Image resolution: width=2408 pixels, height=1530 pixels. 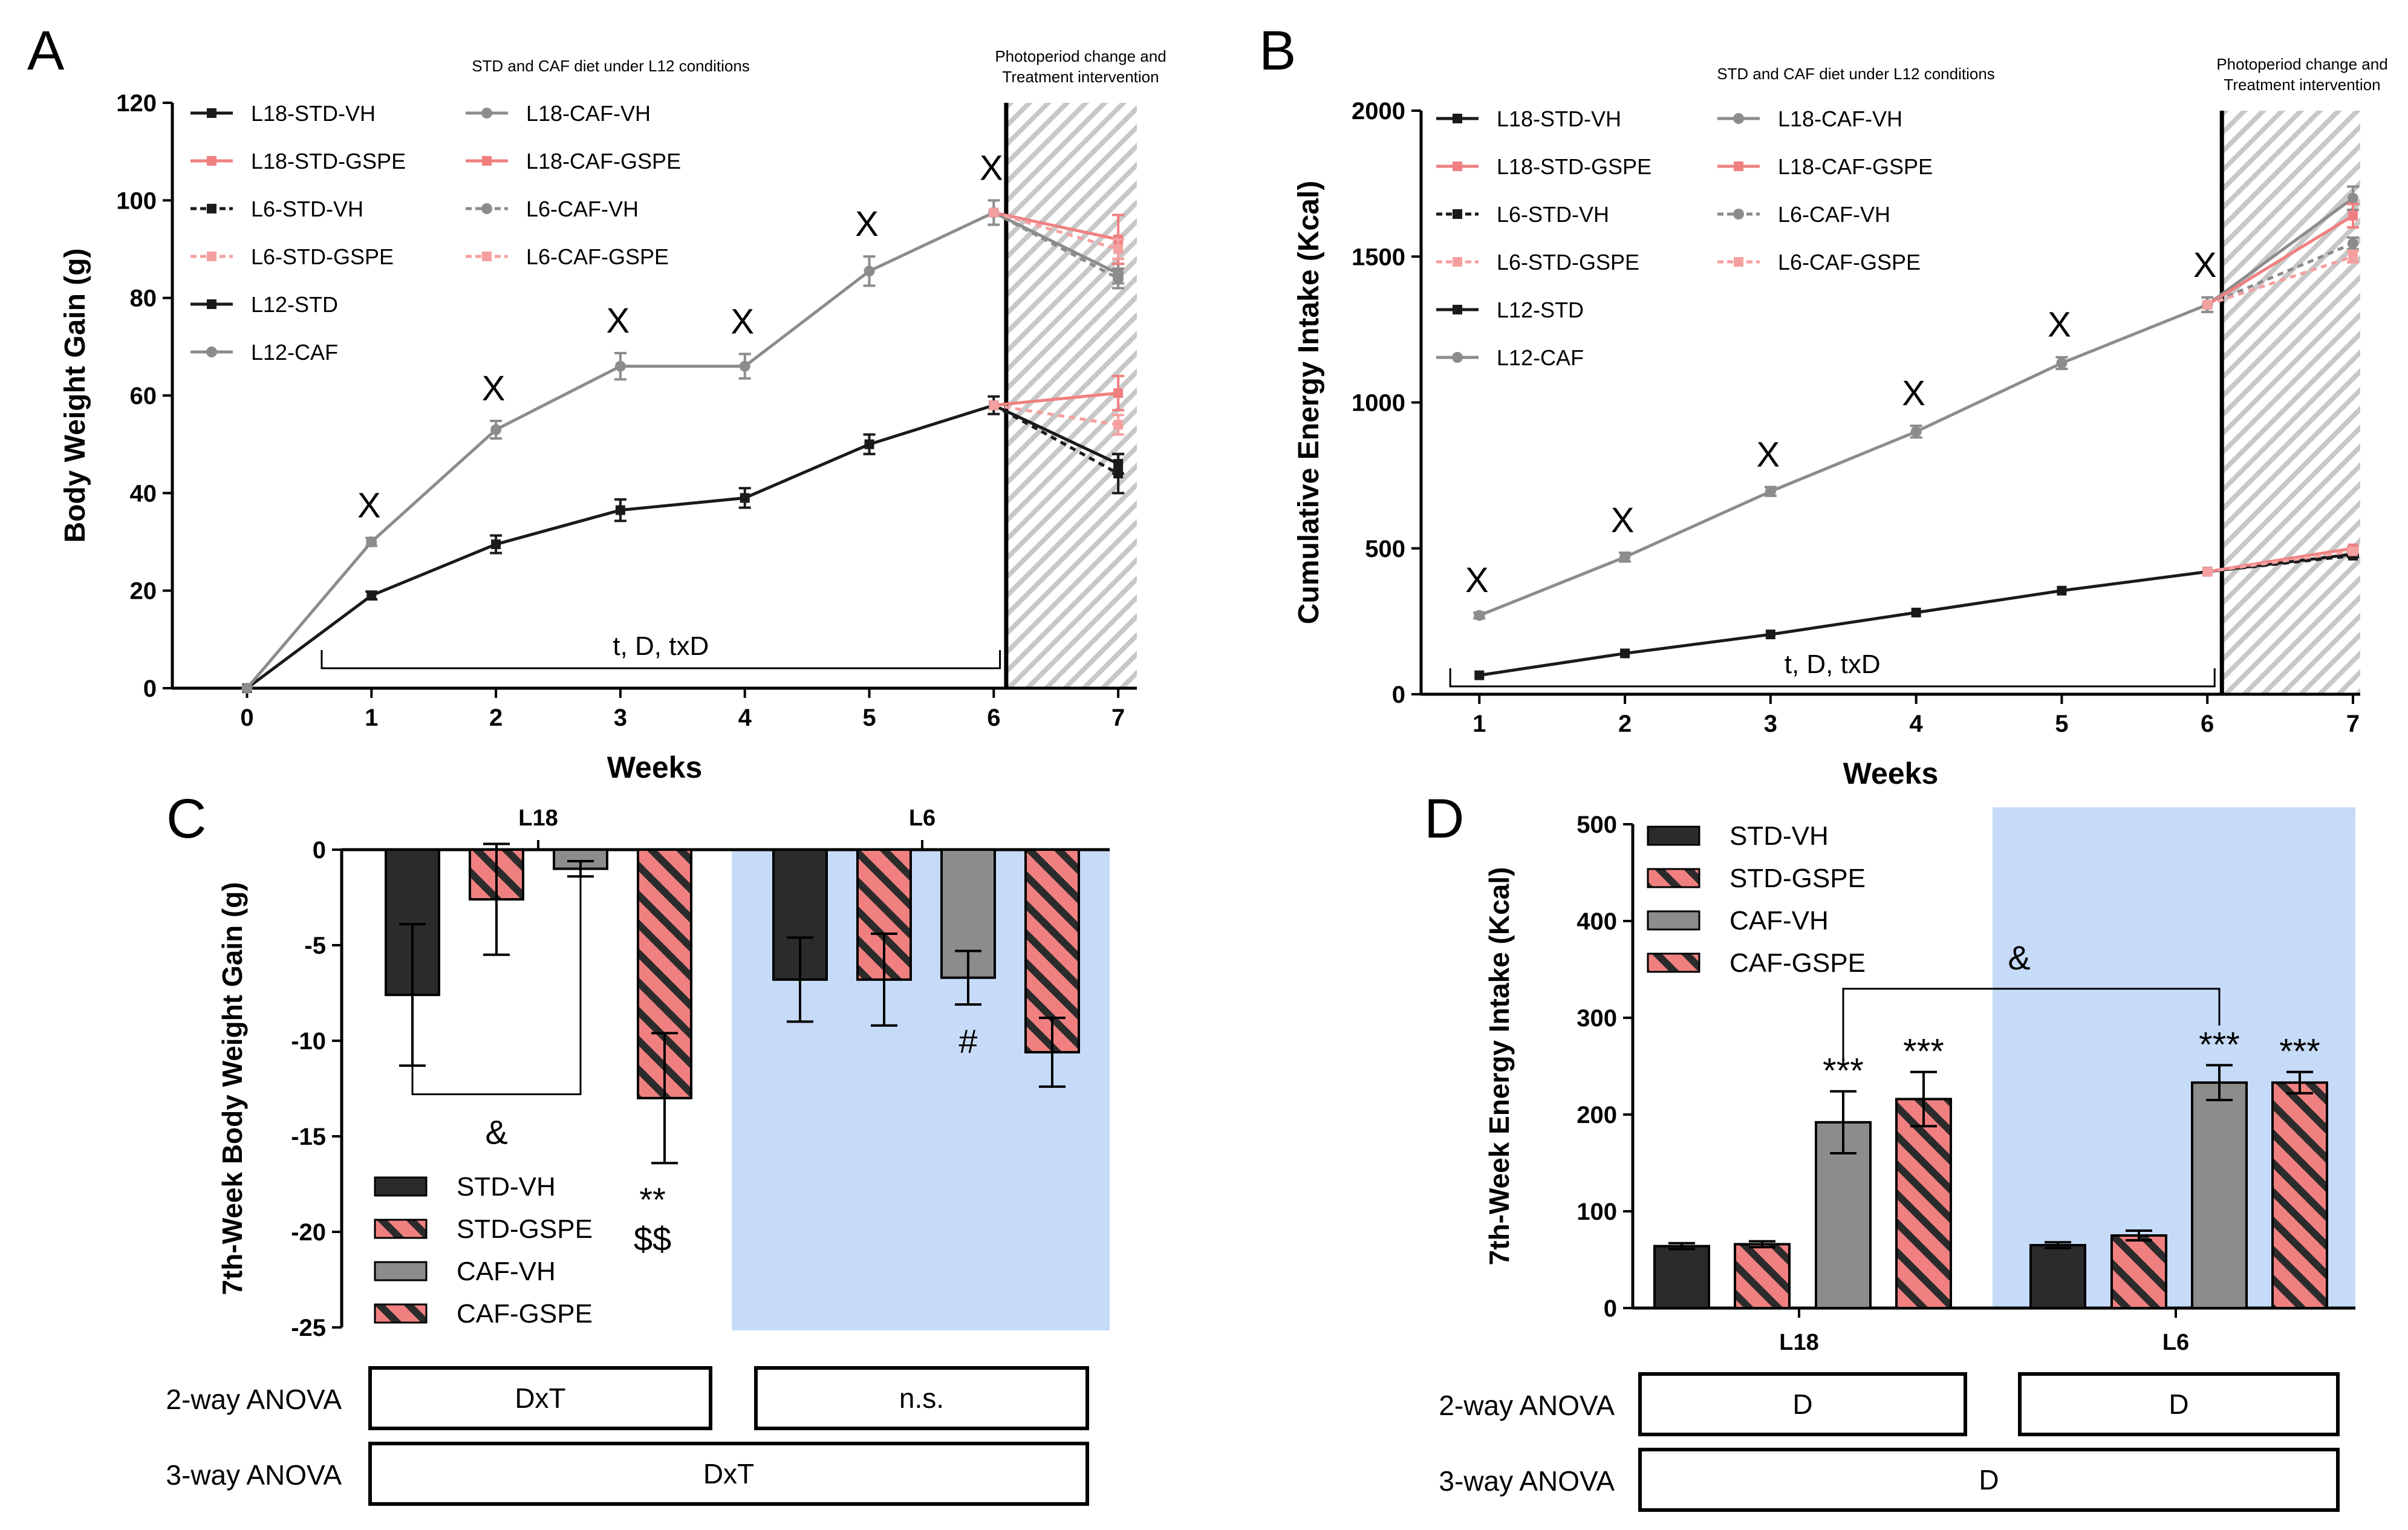 What do you see at coordinates (1444, 819) in the screenshot?
I see `panel-letter: D` at bounding box center [1444, 819].